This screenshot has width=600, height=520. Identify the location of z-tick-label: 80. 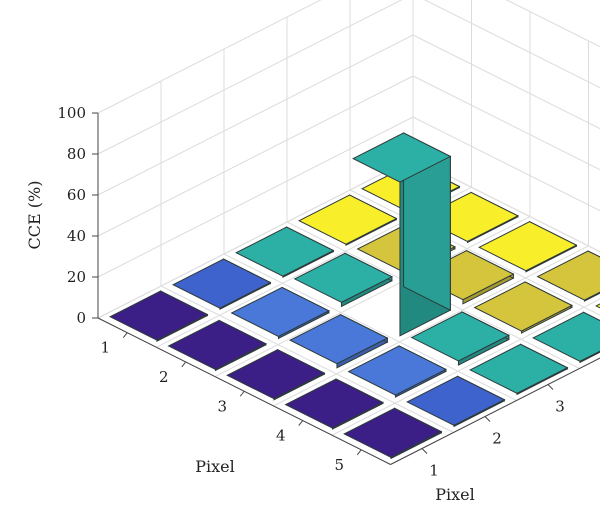
(76, 154).